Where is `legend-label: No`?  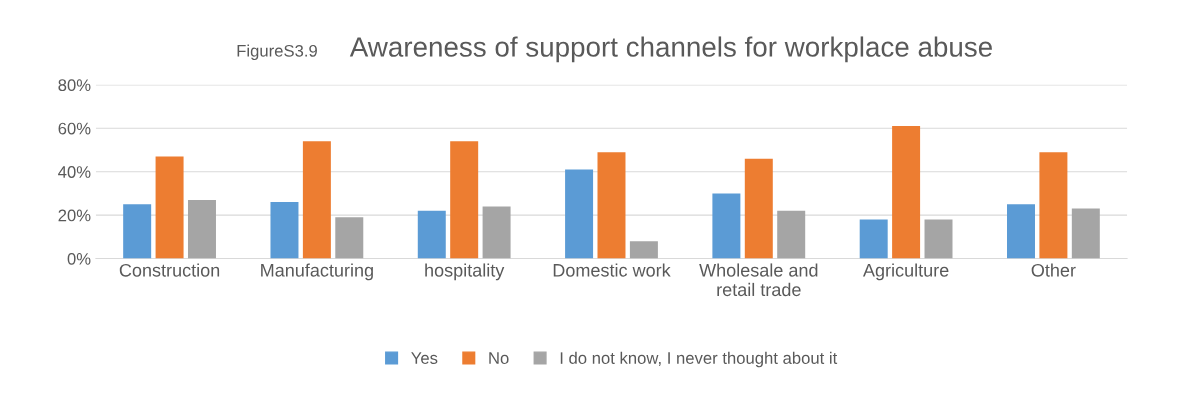
legend-label: No is located at coordinates (499, 358).